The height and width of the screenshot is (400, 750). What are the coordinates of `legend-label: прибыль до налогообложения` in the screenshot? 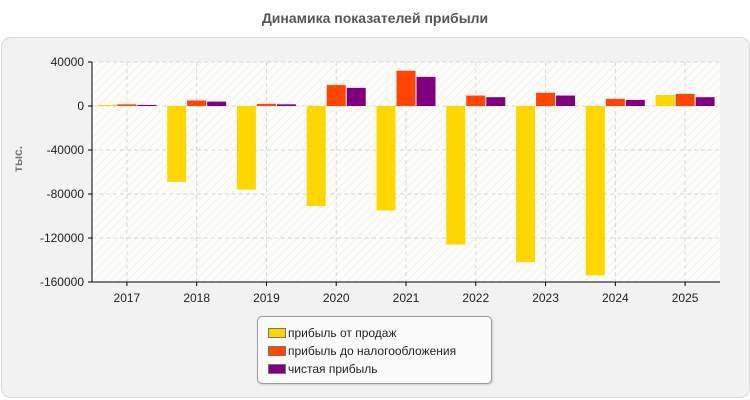 It's located at (372, 350).